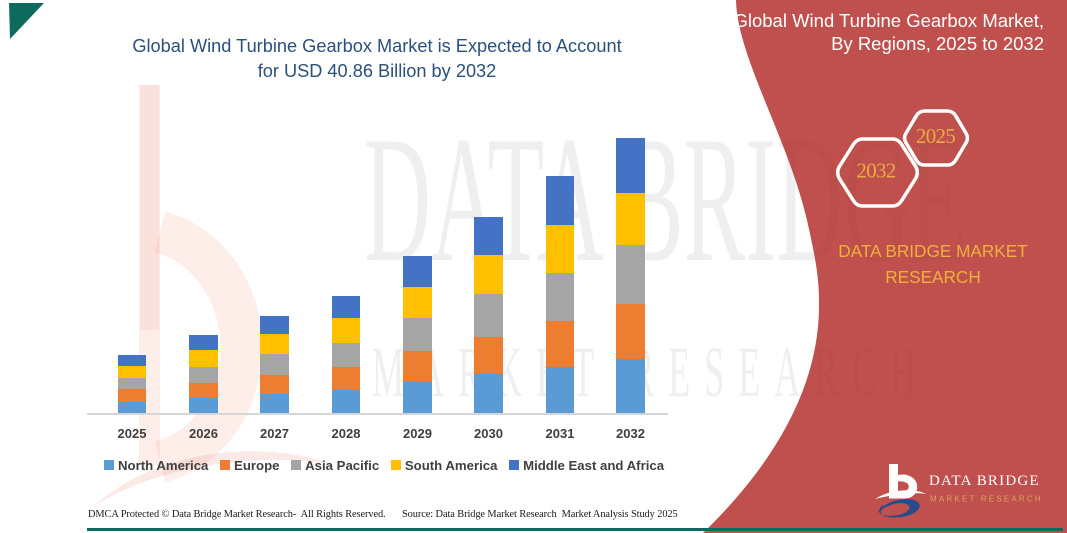 The image size is (1067, 533). Describe the element at coordinates (875, 171) in the screenshot. I see `svg-text: 2032` at that location.